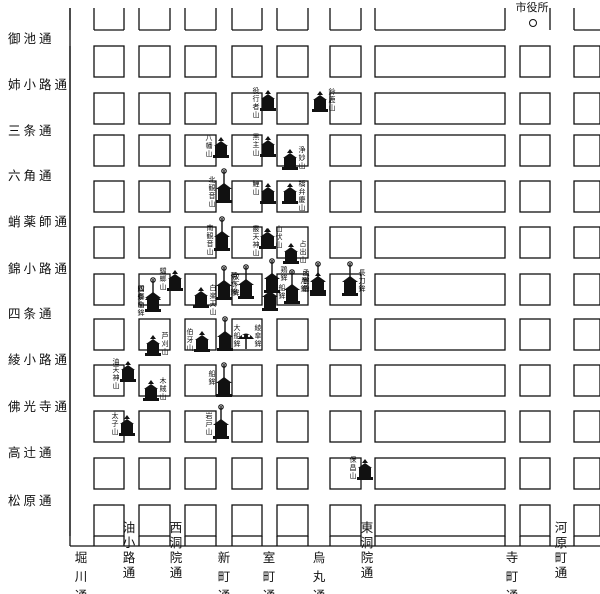  I want to click on svg-text: 室, so click(269, 557).